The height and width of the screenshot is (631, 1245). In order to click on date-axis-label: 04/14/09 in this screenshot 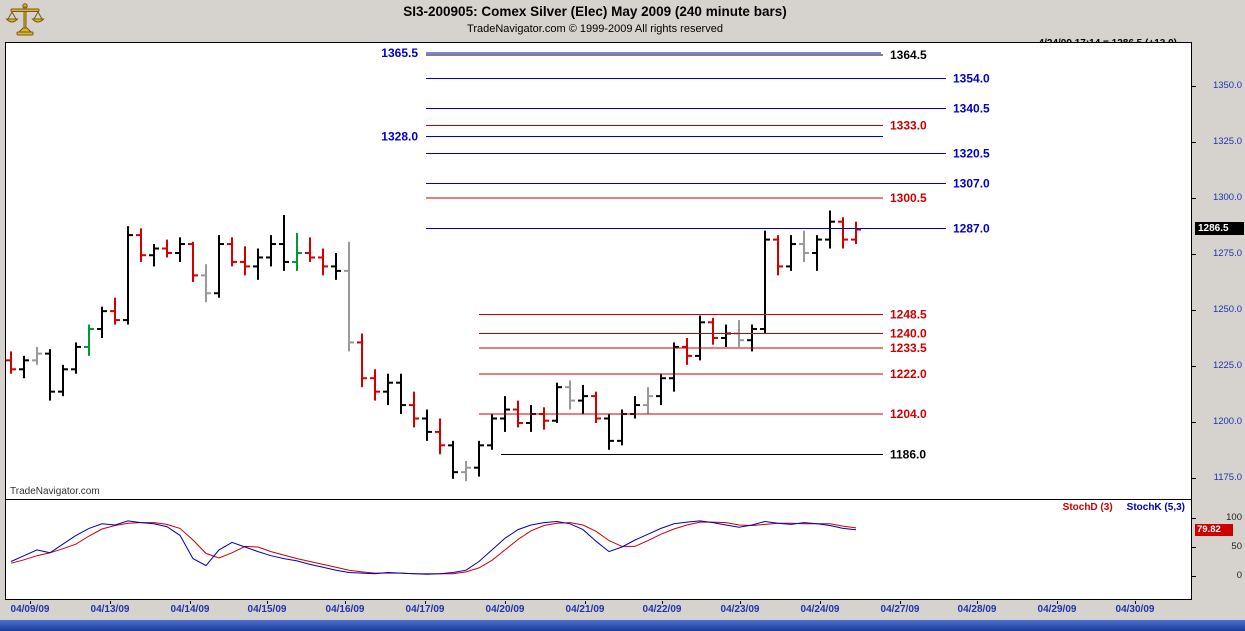, I will do `click(190, 609)`.